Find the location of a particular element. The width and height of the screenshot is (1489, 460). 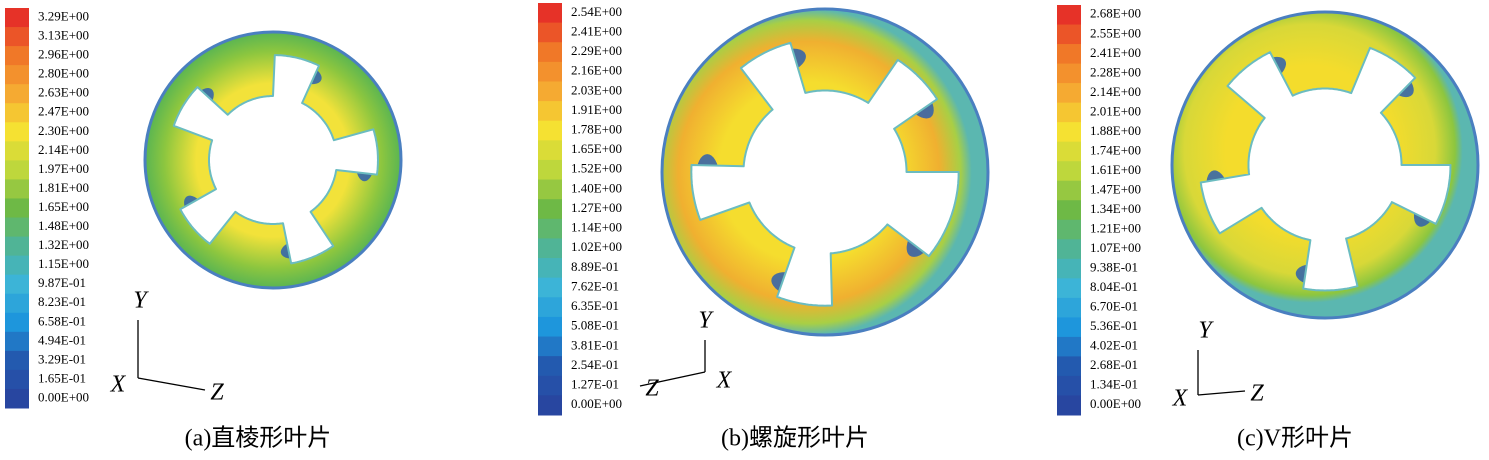

legend-label: 2.80E+00 is located at coordinates (63, 73).